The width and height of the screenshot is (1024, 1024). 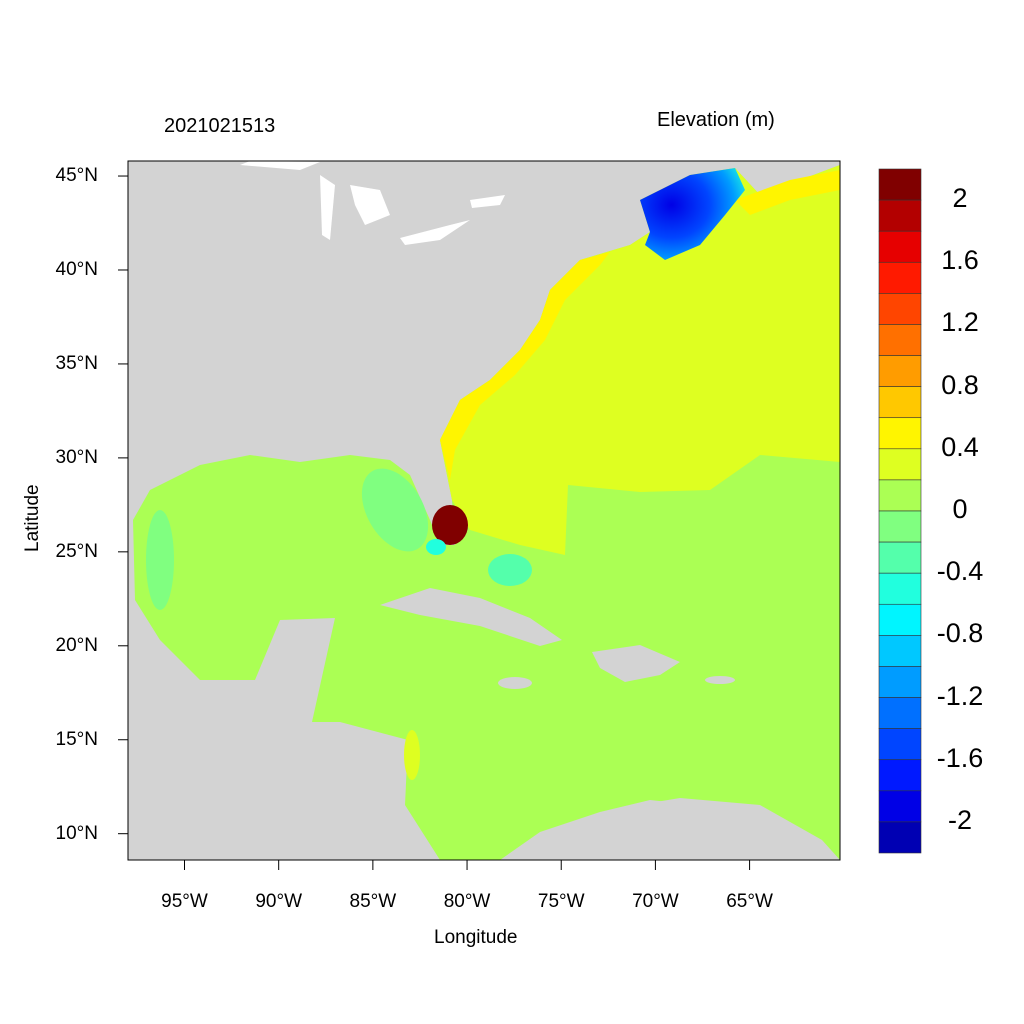 What do you see at coordinates (76, 739) in the screenshot?
I see `y-tick-label: 15°N` at bounding box center [76, 739].